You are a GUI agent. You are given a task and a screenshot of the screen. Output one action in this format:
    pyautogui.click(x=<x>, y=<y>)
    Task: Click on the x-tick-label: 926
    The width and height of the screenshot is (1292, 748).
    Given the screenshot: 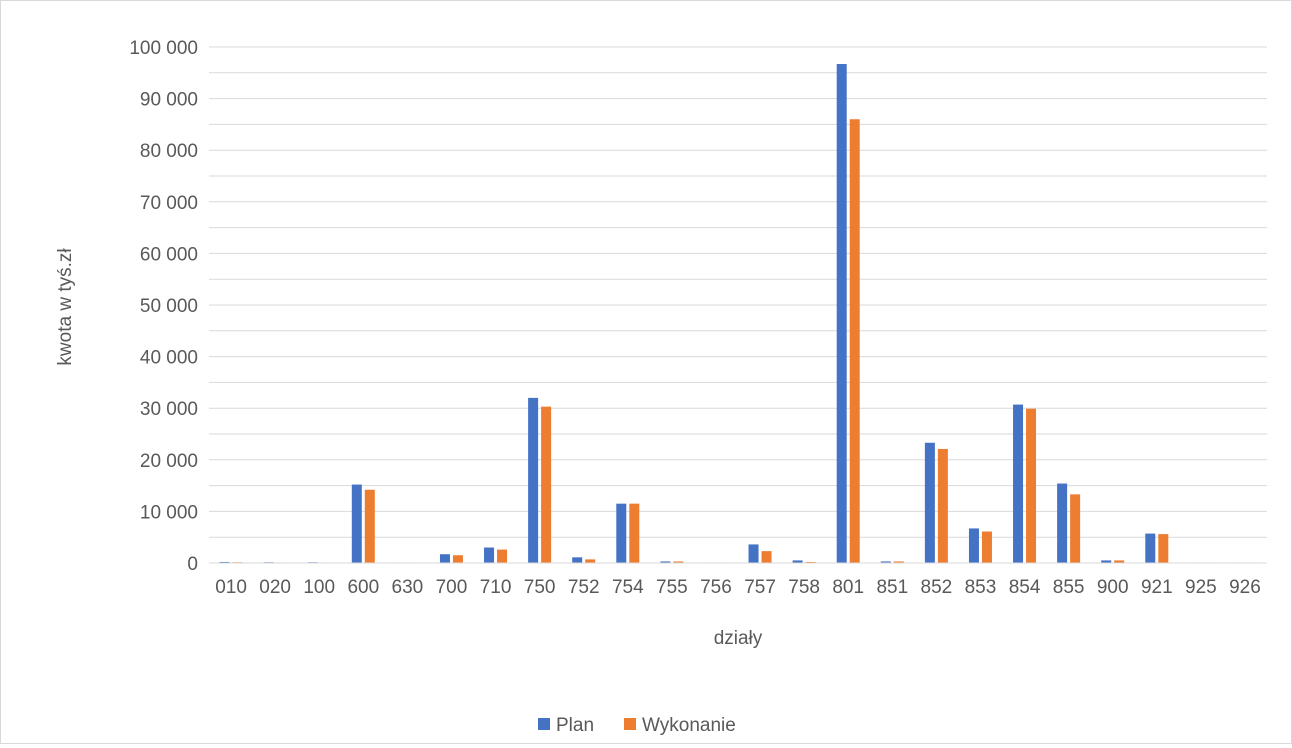 What is the action you would take?
    pyautogui.click(x=1245, y=587)
    